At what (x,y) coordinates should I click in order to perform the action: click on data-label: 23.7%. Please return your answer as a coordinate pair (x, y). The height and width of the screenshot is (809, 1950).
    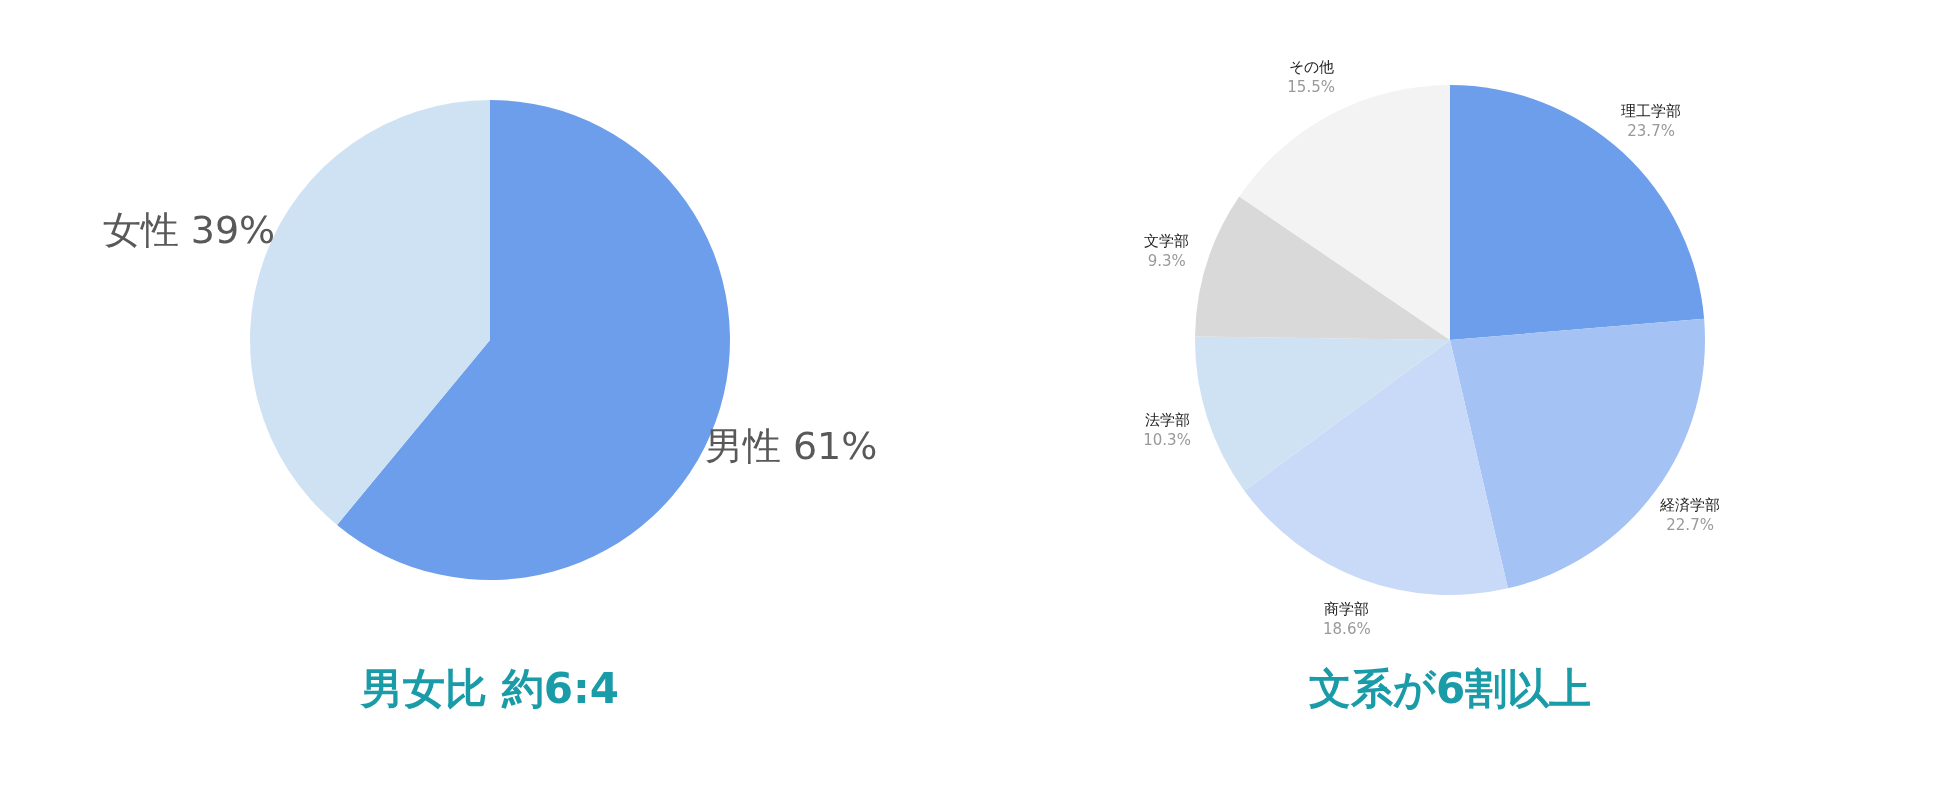
    Looking at the image, I should click on (1651, 131).